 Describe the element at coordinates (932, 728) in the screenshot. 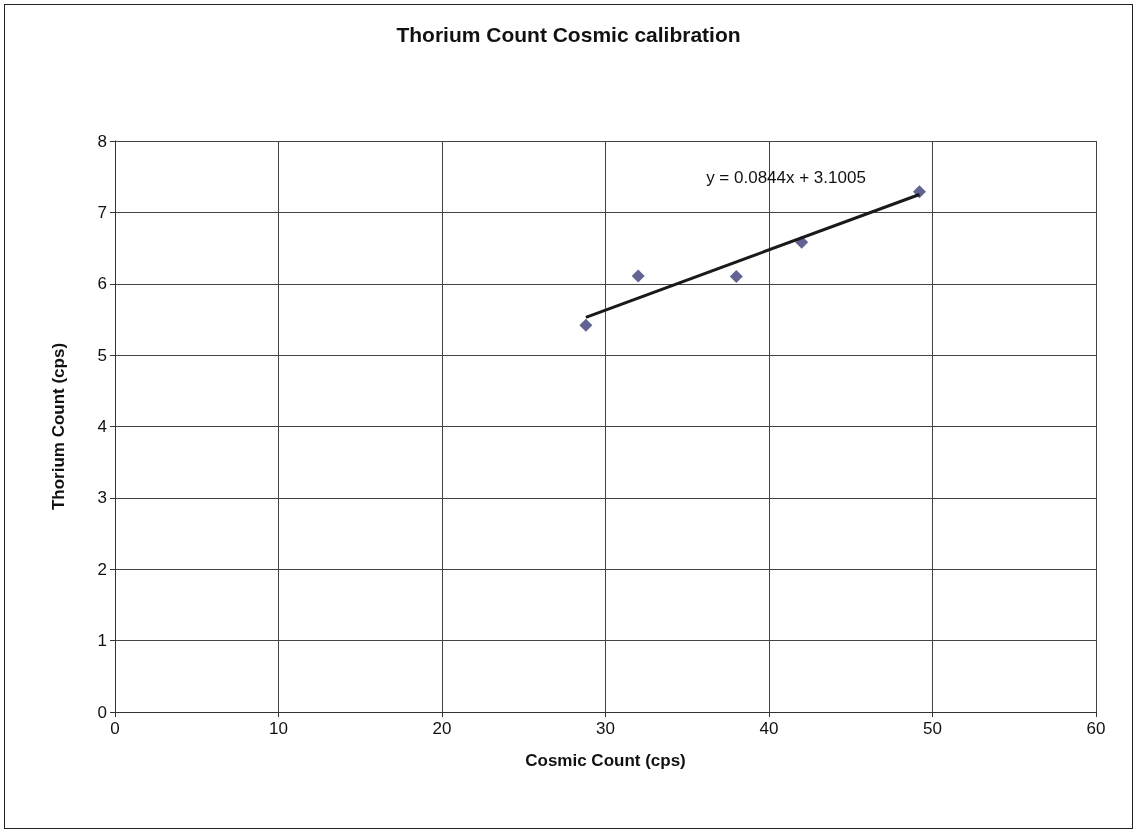

I see `x-tick-label: 50` at that location.